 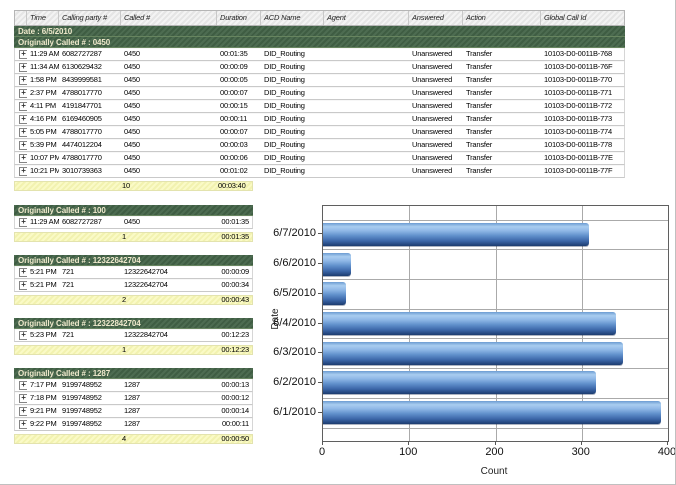 I want to click on cell-time: 4:11 PM, so click(x=43, y=105).